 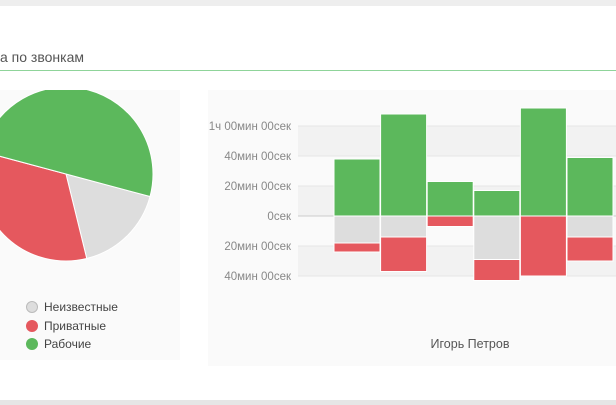 What do you see at coordinates (32, 325) in the screenshot?
I see `private-dot-icon` at bounding box center [32, 325].